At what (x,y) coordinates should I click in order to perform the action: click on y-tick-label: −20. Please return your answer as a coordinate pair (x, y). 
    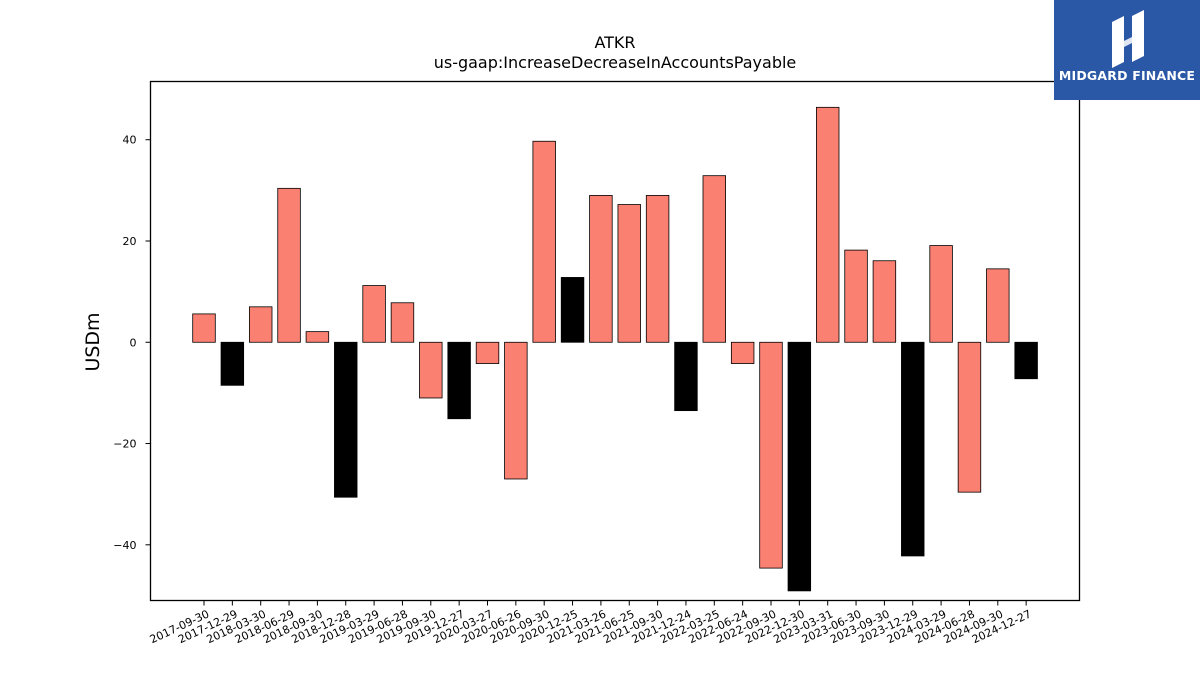
    Looking at the image, I should click on (124, 444).